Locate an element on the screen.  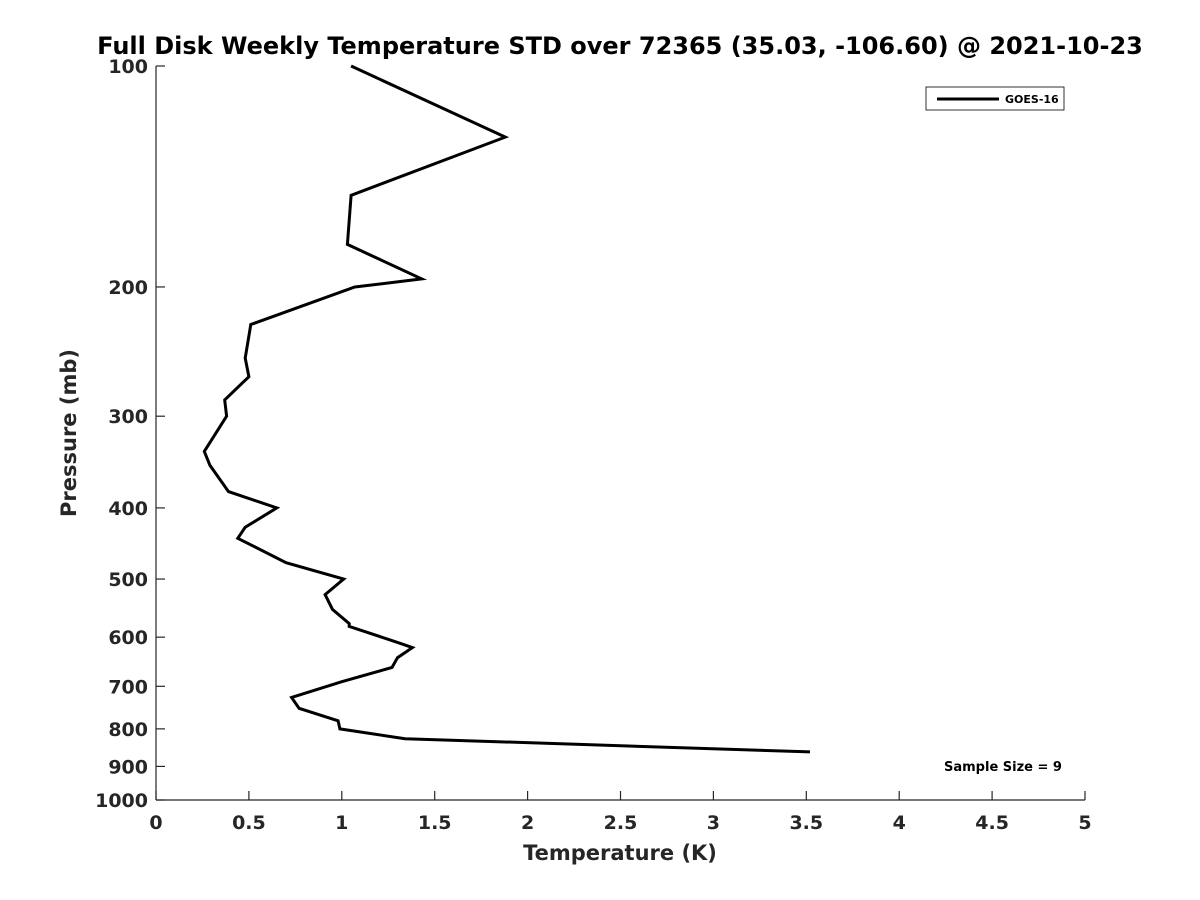
x-axis-label: Temperature (K) is located at coordinates (620, 853).